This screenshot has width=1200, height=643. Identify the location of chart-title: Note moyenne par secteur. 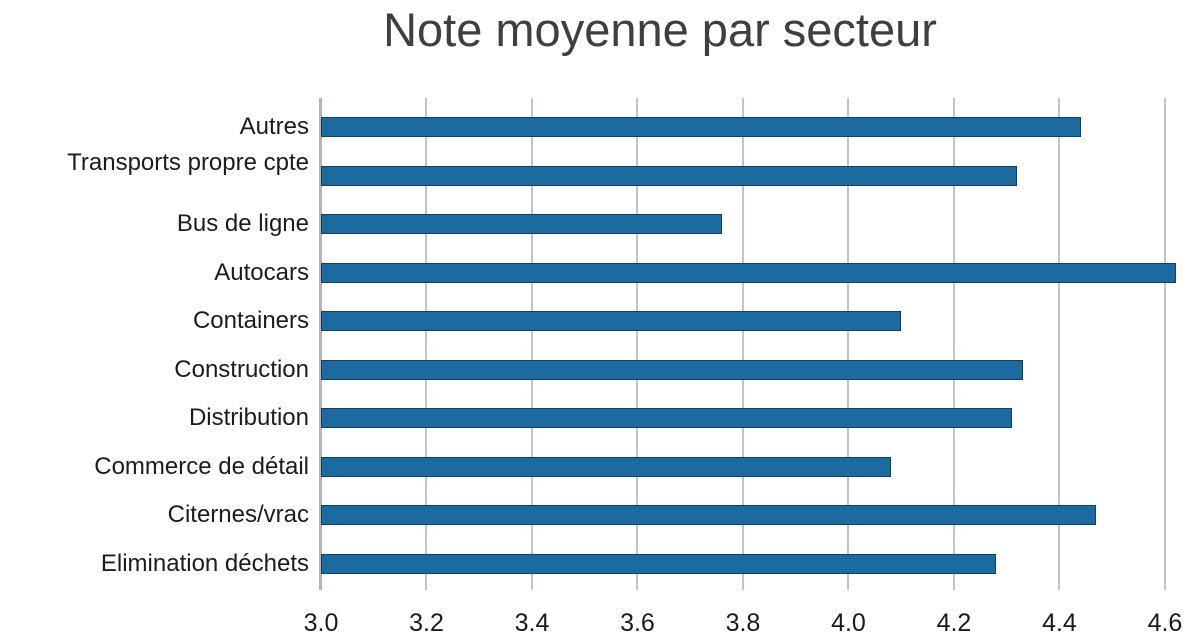
(660, 29).